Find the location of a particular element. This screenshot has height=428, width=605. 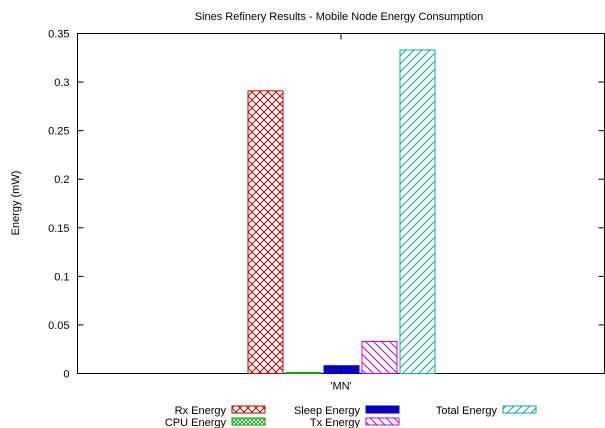

y-tick-label: 0 is located at coordinates (66, 375).